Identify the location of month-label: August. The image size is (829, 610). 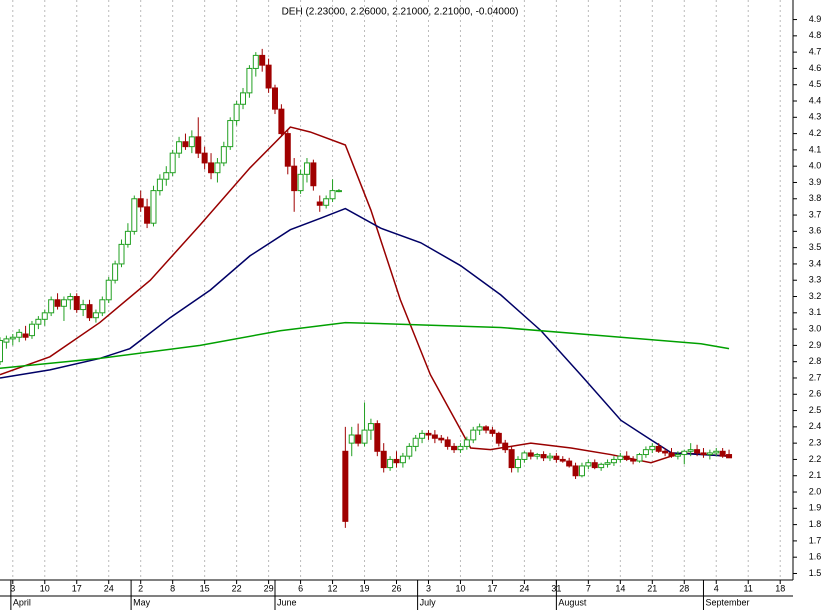
(572, 602).